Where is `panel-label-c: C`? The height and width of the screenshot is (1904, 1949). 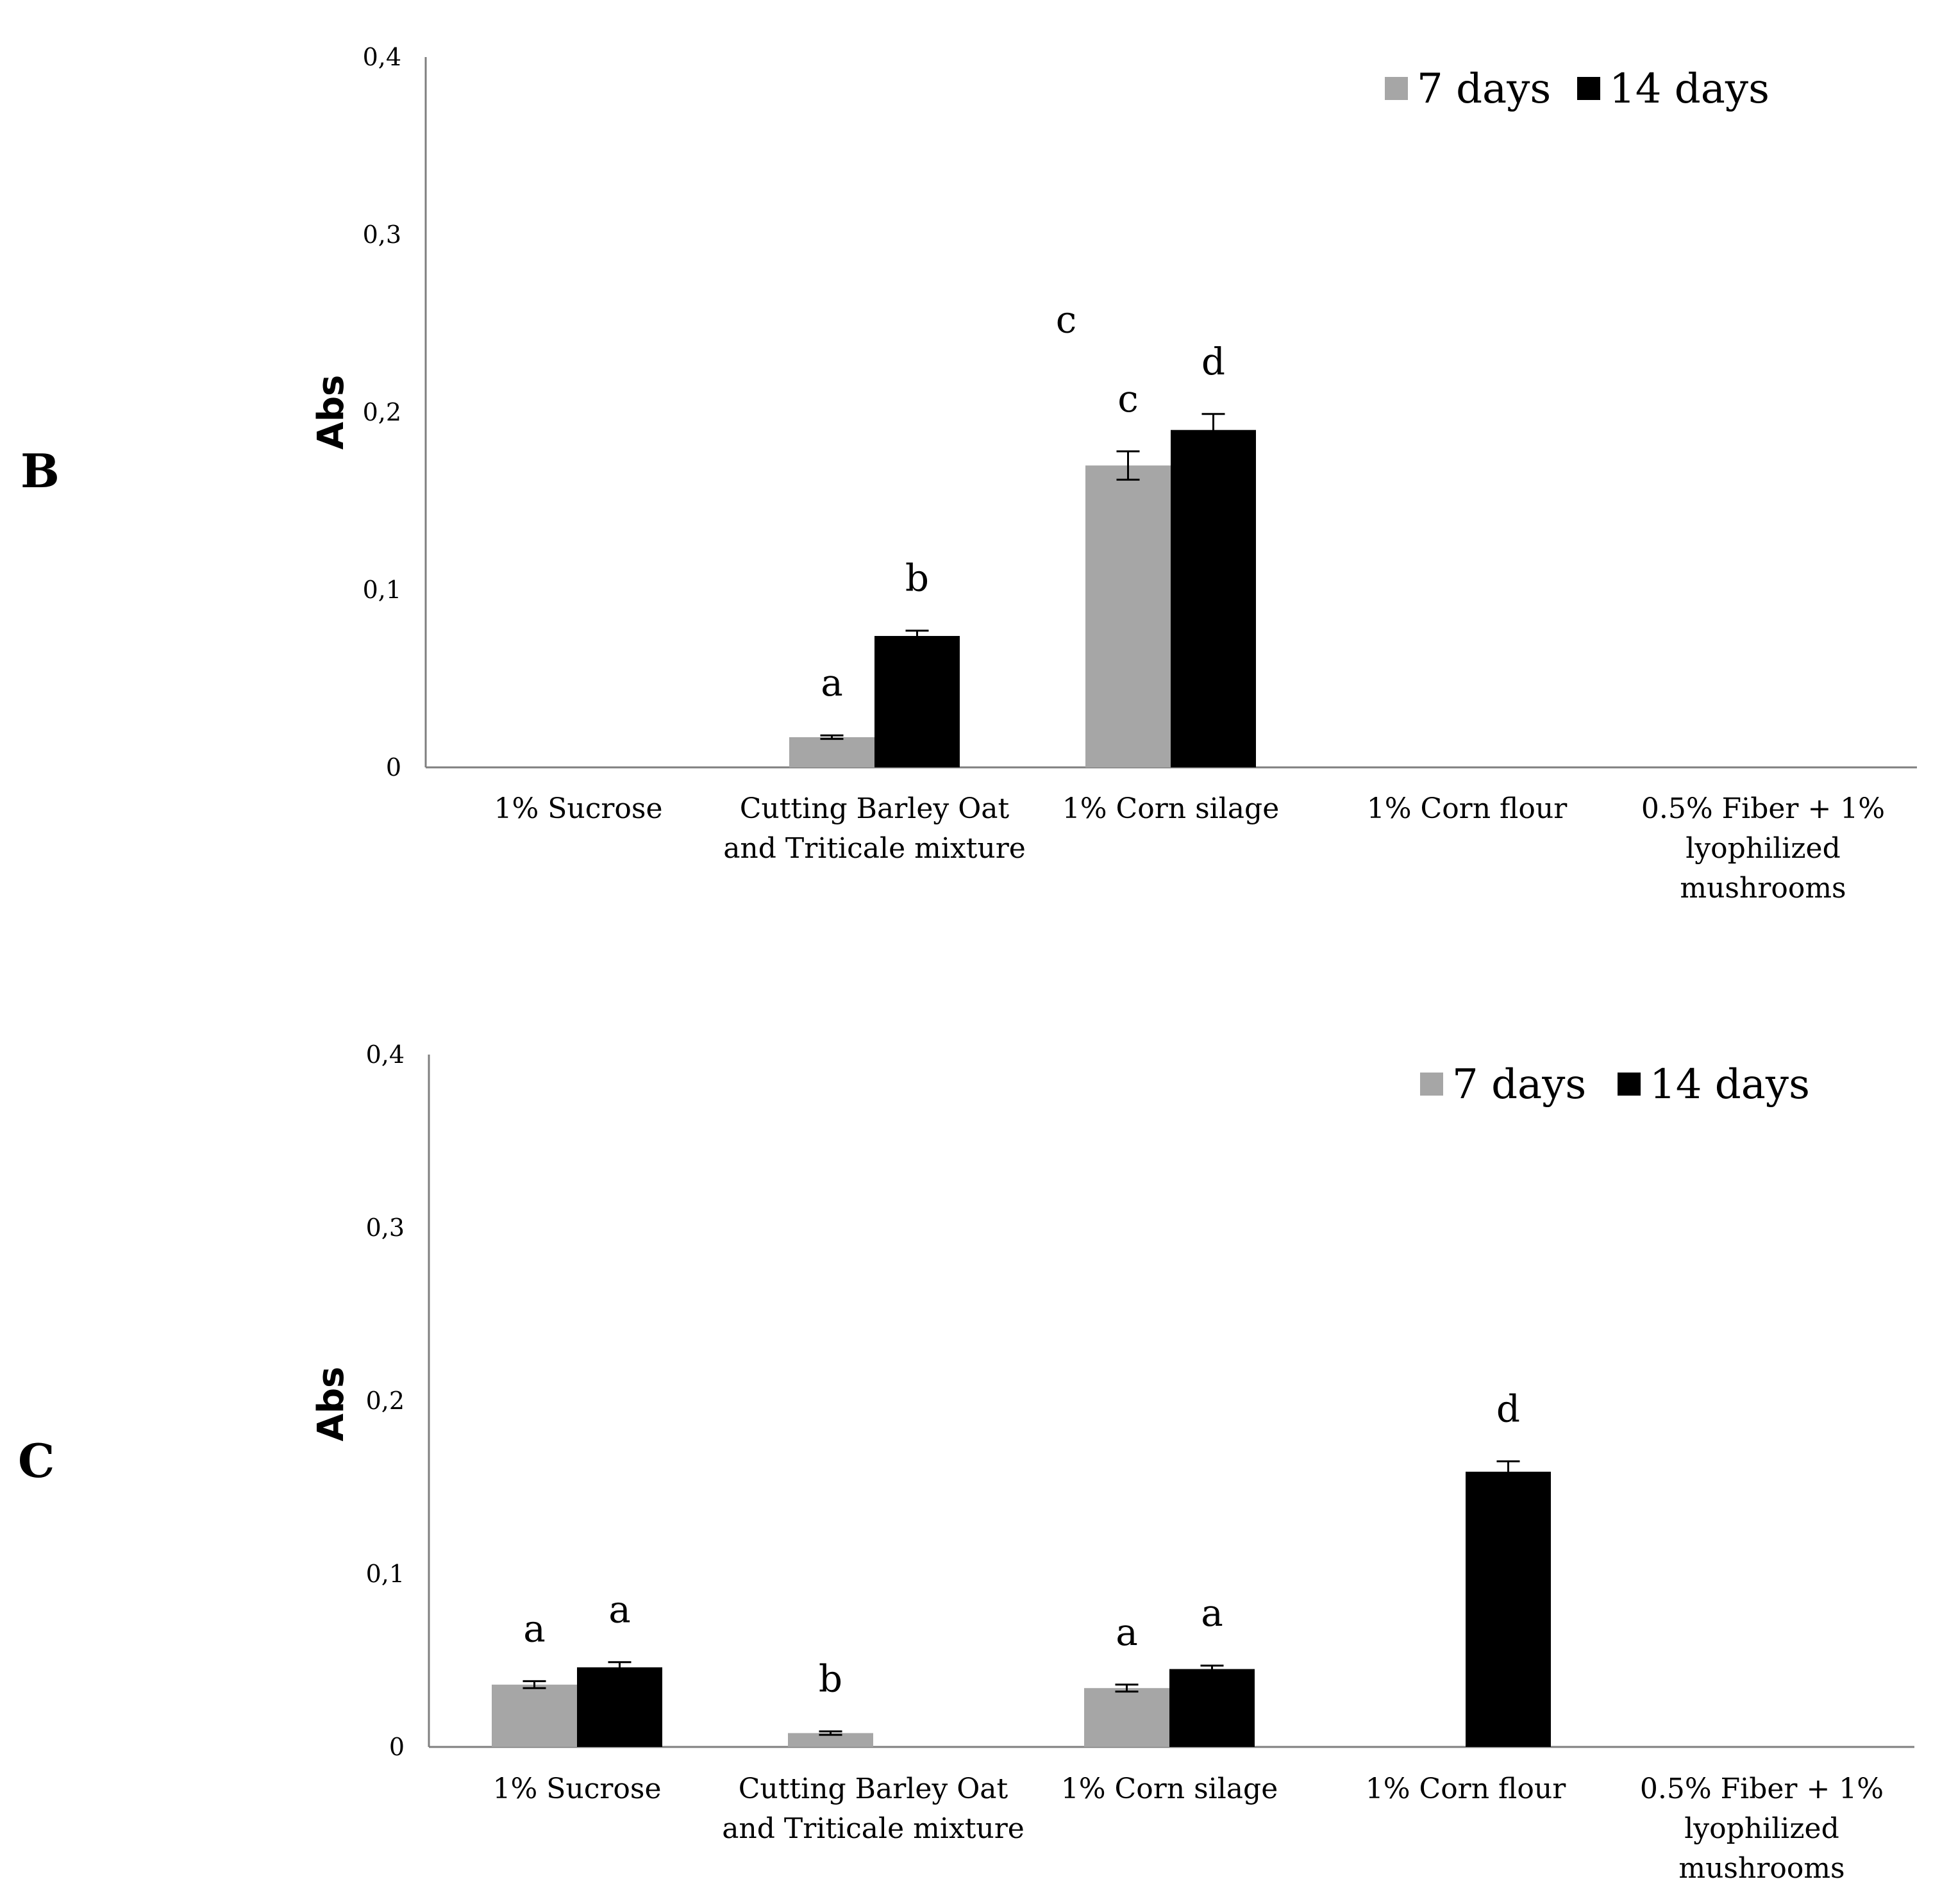
panel-label-c: C is located at coordinates (36, 1460).